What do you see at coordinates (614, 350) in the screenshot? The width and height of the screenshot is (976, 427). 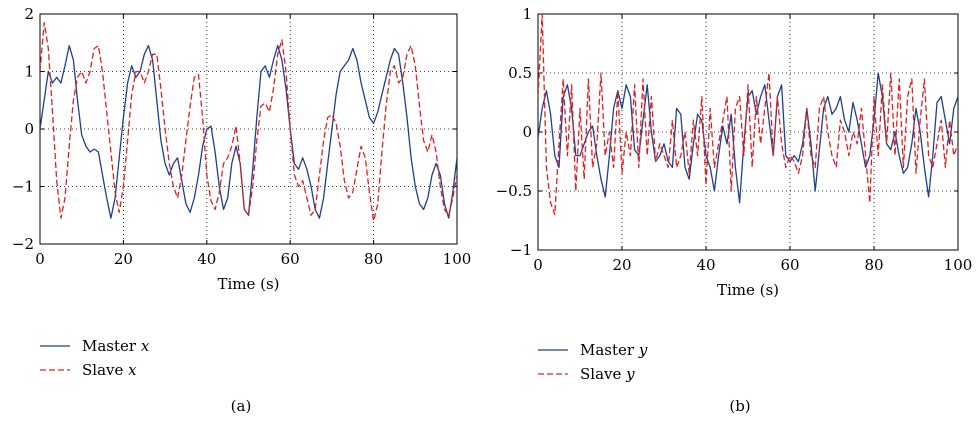 I see `legend-entry: Master y` at bounding box center [614, 350].